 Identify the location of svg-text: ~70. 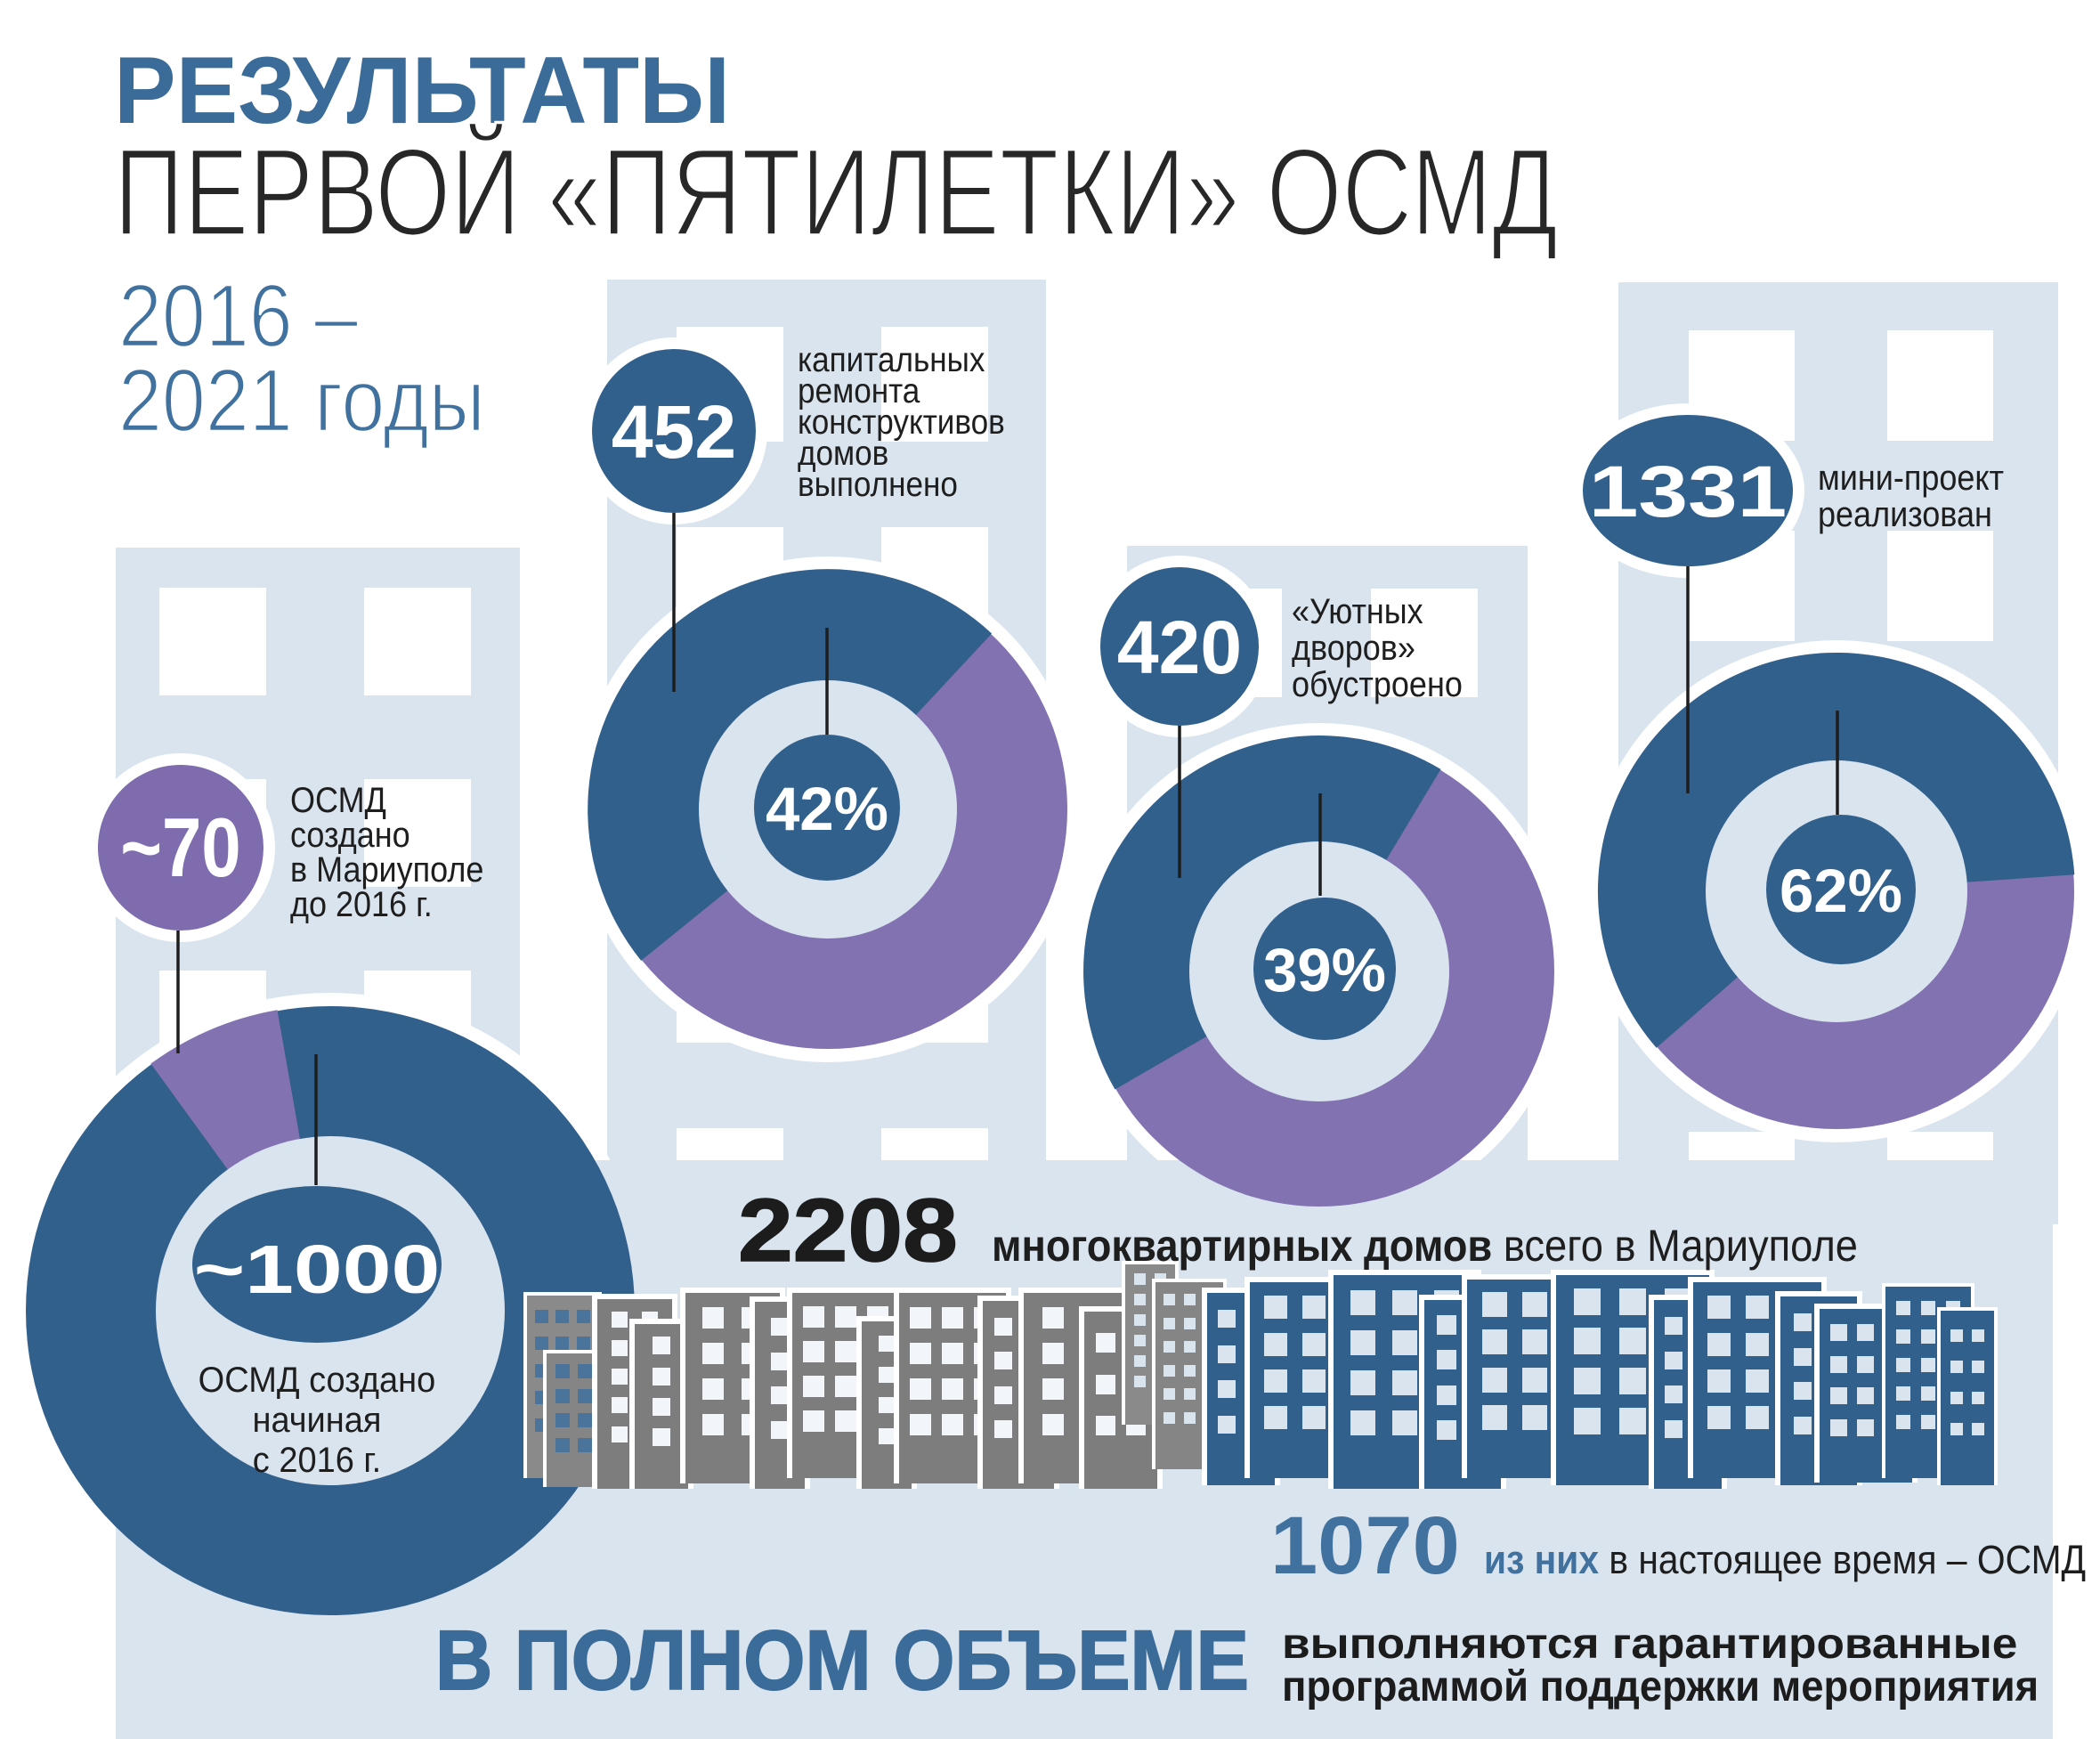
(180, 848).